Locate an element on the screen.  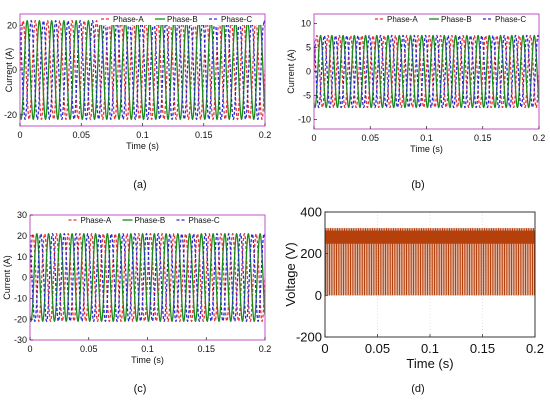
panel-caption-a: (a) is located at coordinates (139, 185).